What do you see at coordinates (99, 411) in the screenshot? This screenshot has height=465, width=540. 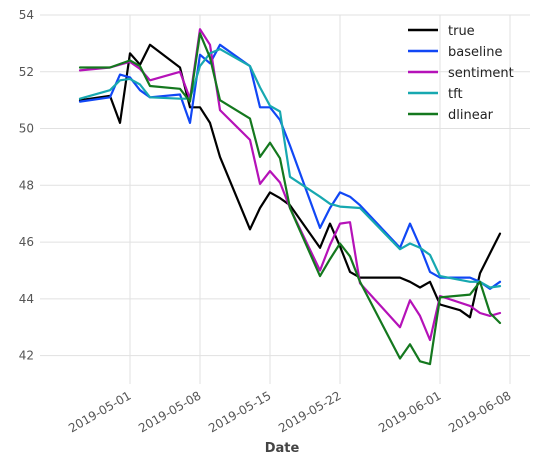 I see `x-tick-label: 2019-05-01` at bounding box center [99, 411].